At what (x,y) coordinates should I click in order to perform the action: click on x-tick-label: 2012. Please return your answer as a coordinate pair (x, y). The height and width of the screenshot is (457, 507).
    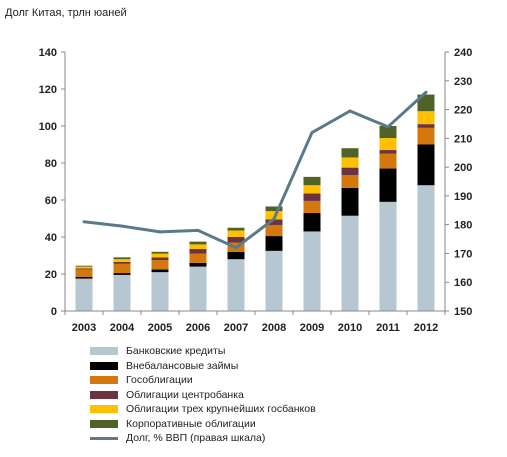
    Looking at the image, I should click on (426, 328).